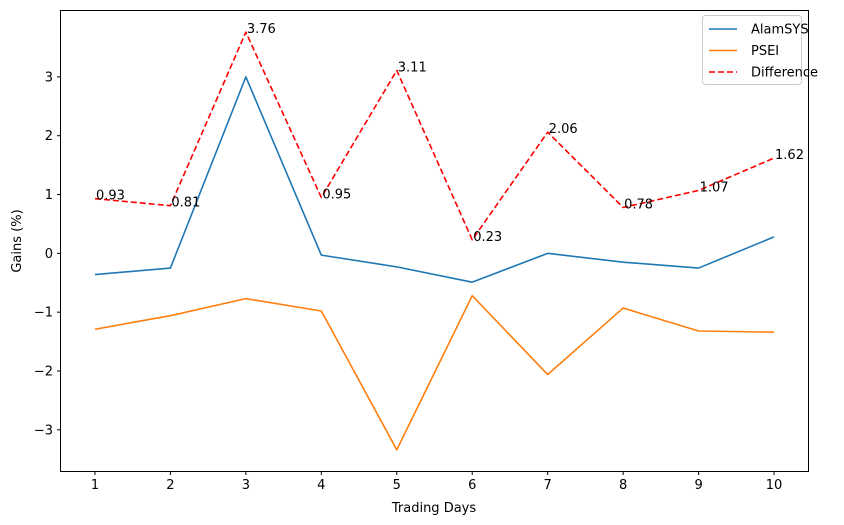 This screenshot has height=525, width=844. I want to click on data-label: 0.81, so click(185, 203).